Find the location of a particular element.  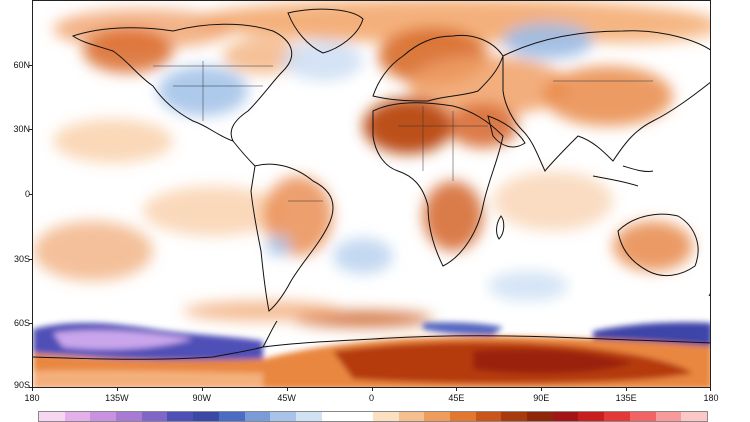

lat-label: 60S is located at coordinates (21, 323).